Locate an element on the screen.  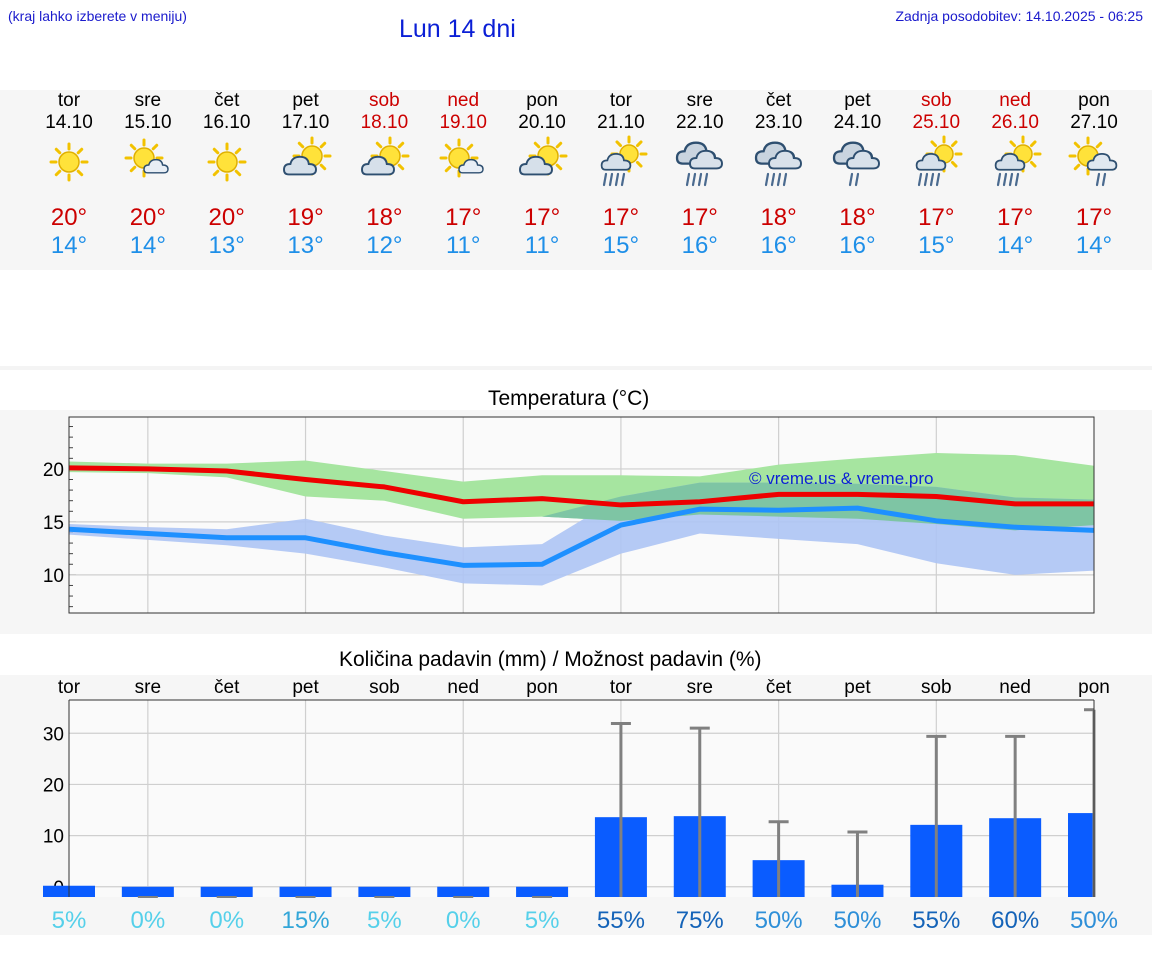
location-hint: (kraj lahko izberete v meniju) is located at coordinates (97, 16).